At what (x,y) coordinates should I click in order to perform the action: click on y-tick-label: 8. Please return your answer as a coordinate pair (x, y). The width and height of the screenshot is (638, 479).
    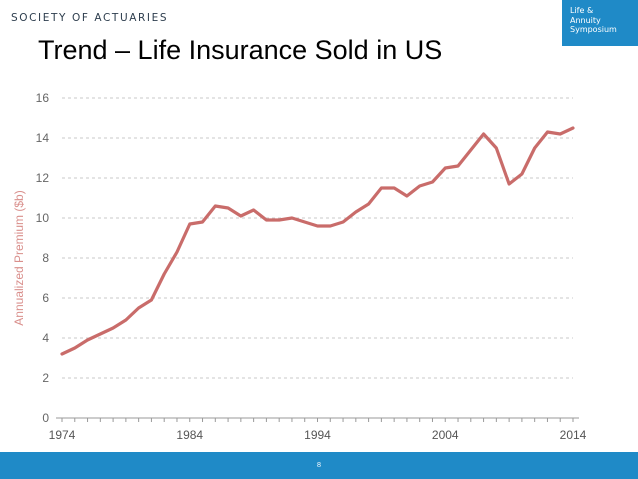
    Looking at the image, I should click on (45, 258).